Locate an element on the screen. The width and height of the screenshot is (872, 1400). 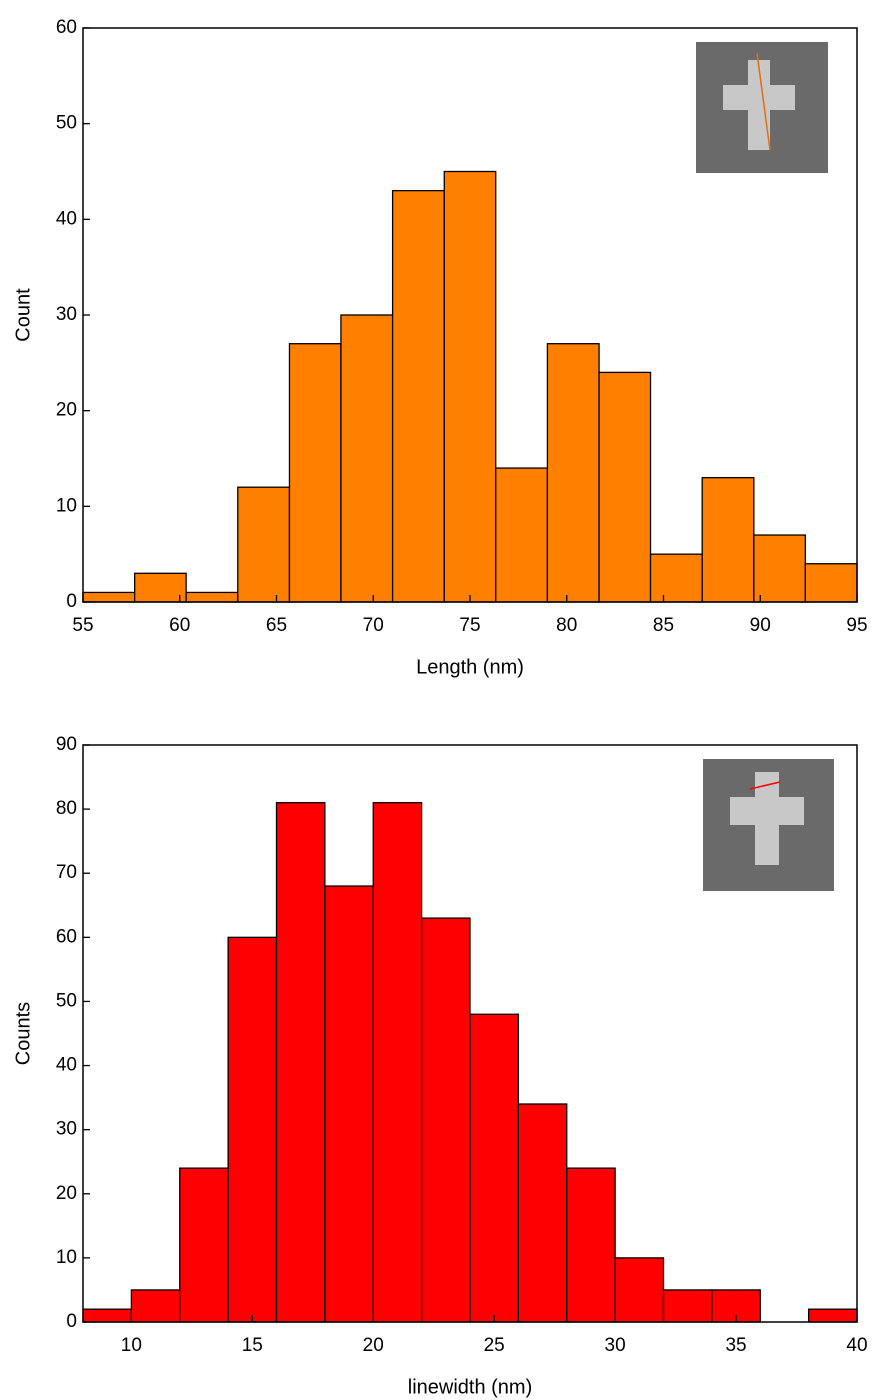
x-axis-label: linewidth (nm) is located at coordinates (470, 1387).